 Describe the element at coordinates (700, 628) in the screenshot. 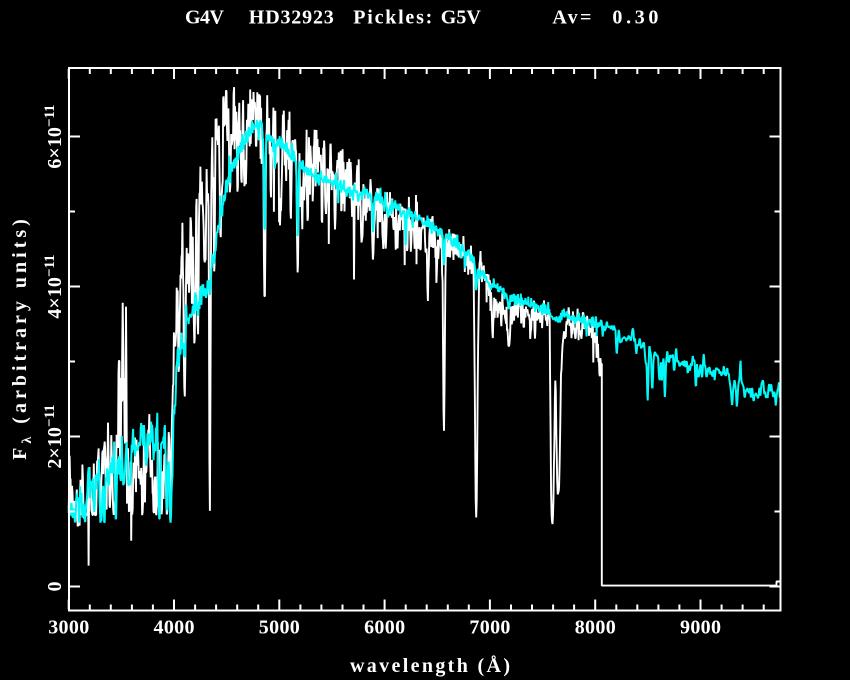

I see `svg-text: 9000` at that location.